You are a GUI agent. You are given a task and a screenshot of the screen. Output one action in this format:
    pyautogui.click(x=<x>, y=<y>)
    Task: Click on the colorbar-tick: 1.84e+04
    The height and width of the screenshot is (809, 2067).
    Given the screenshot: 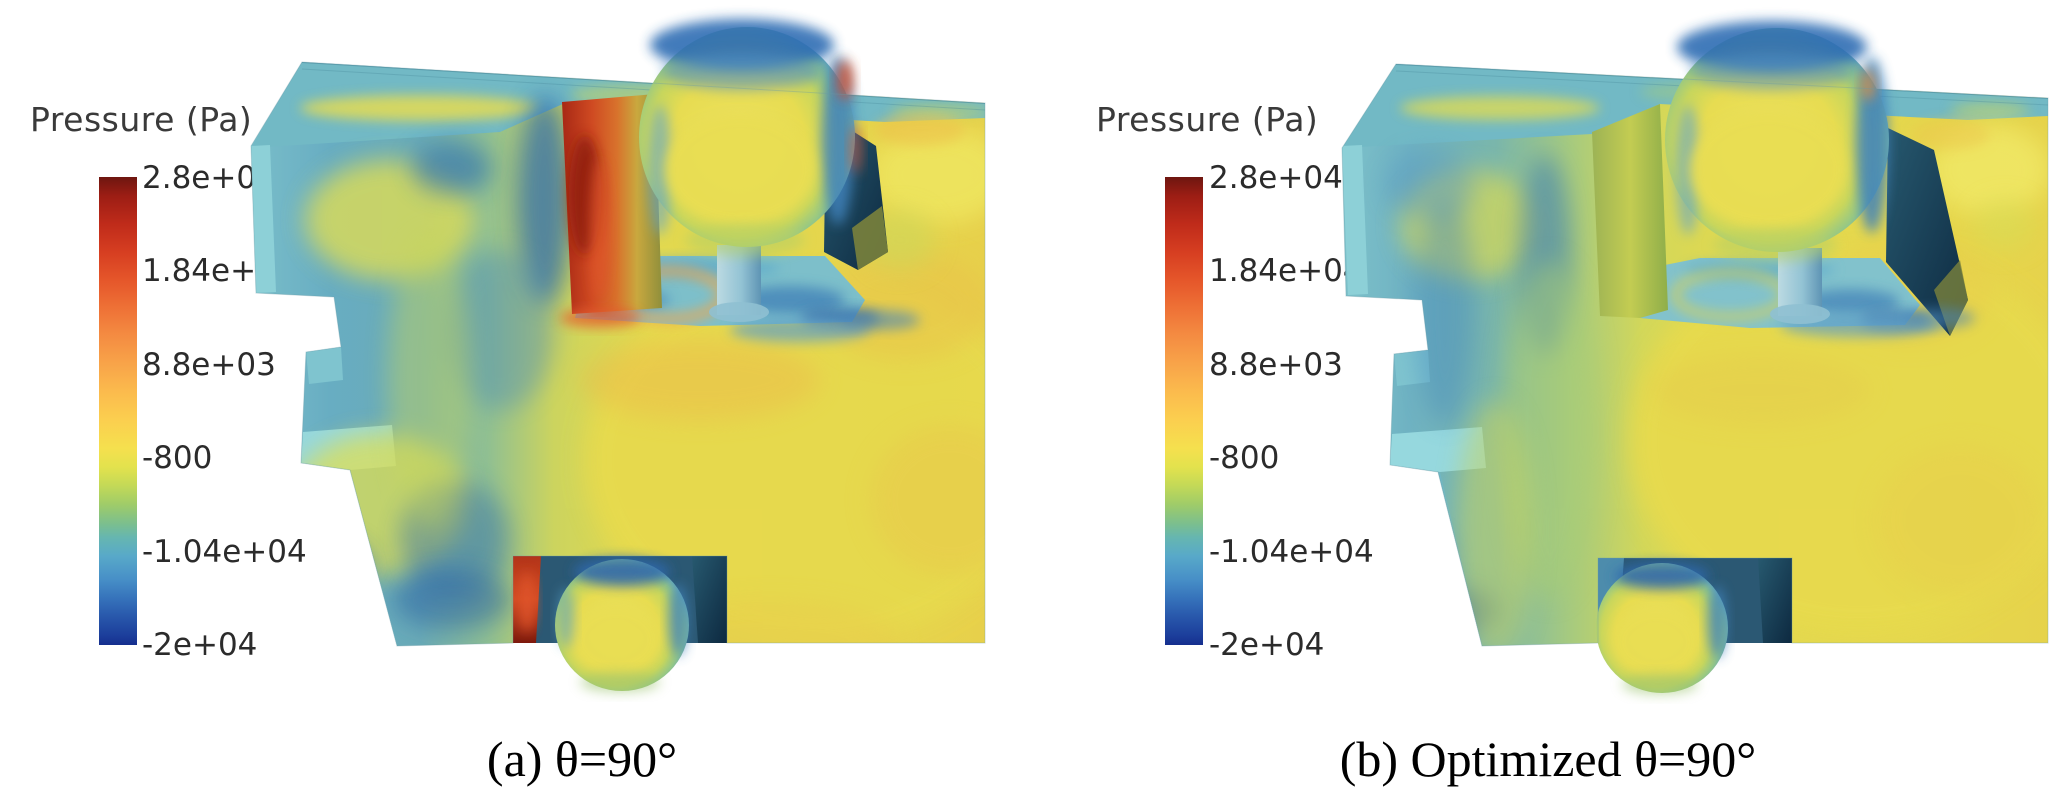 What is the action you would take?
    pyautogui.click(x=1286, y=271)
    